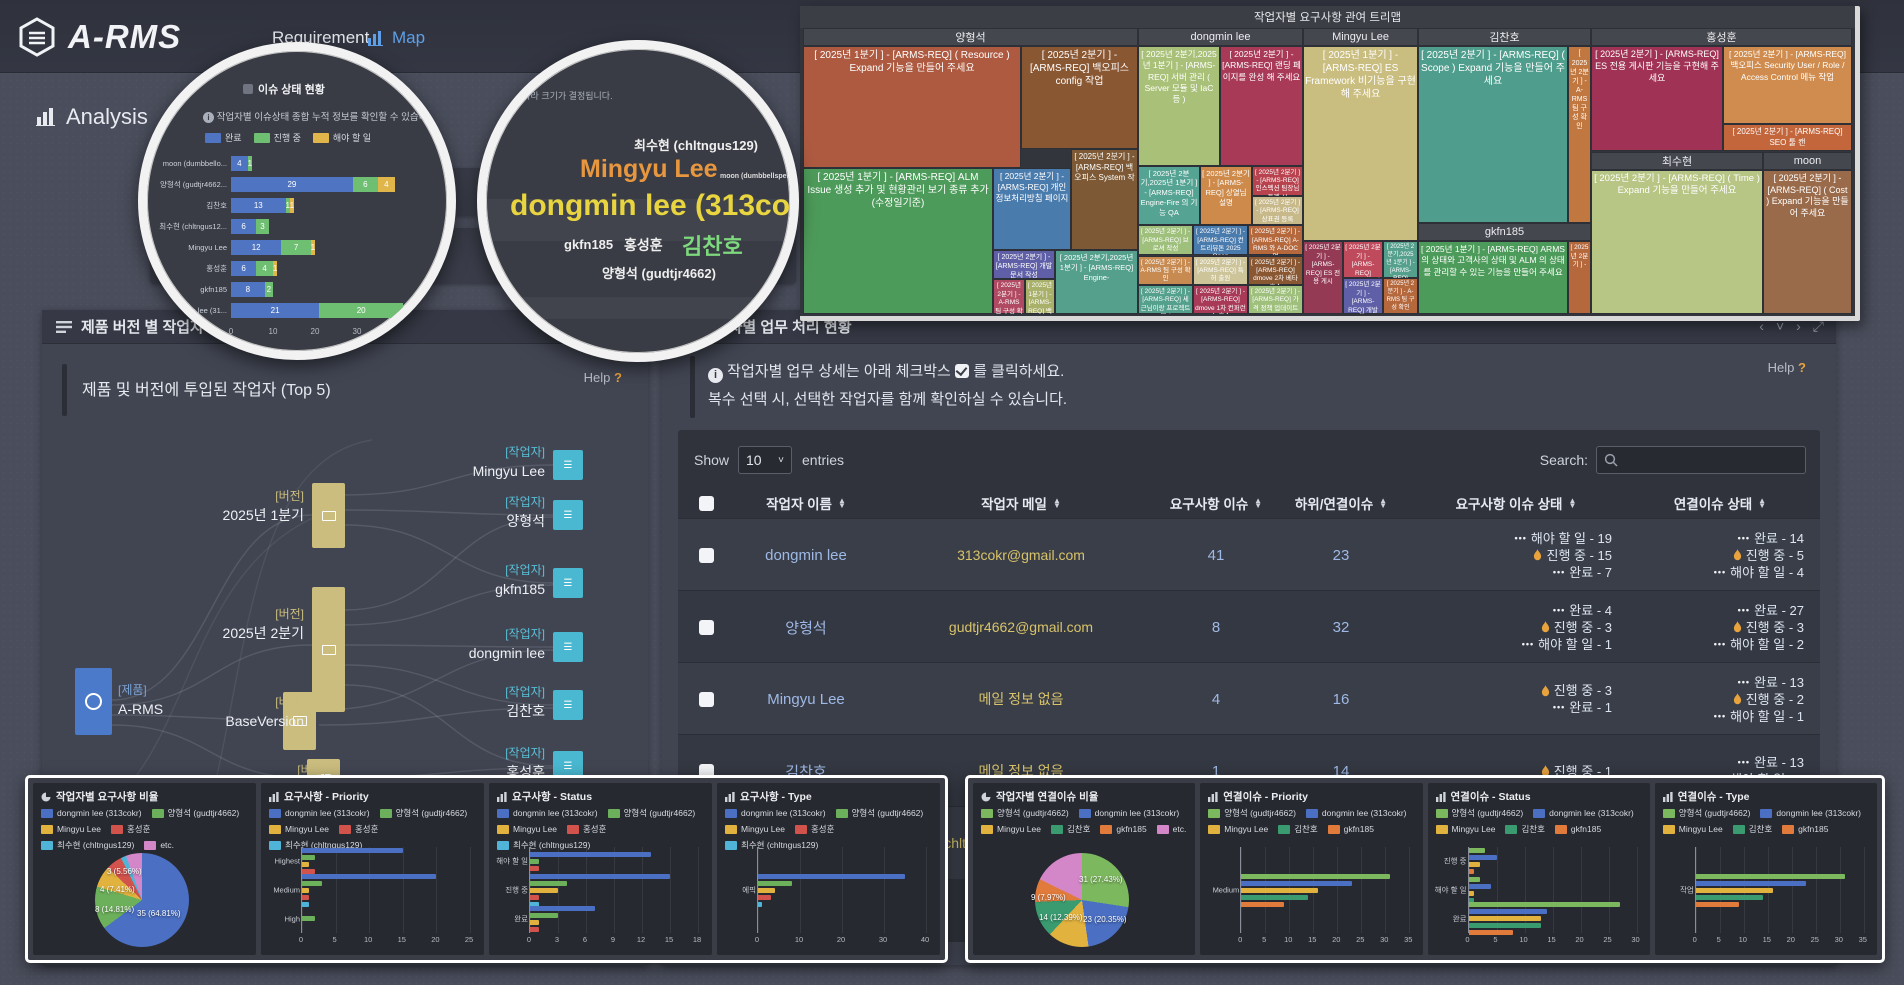 This screenshot has width=1904, height=985. I want to click on treemap-cell: [ 2025년 2분기 ] - [ARMS-REQ] Spring AI 적, so click(1363, 260).